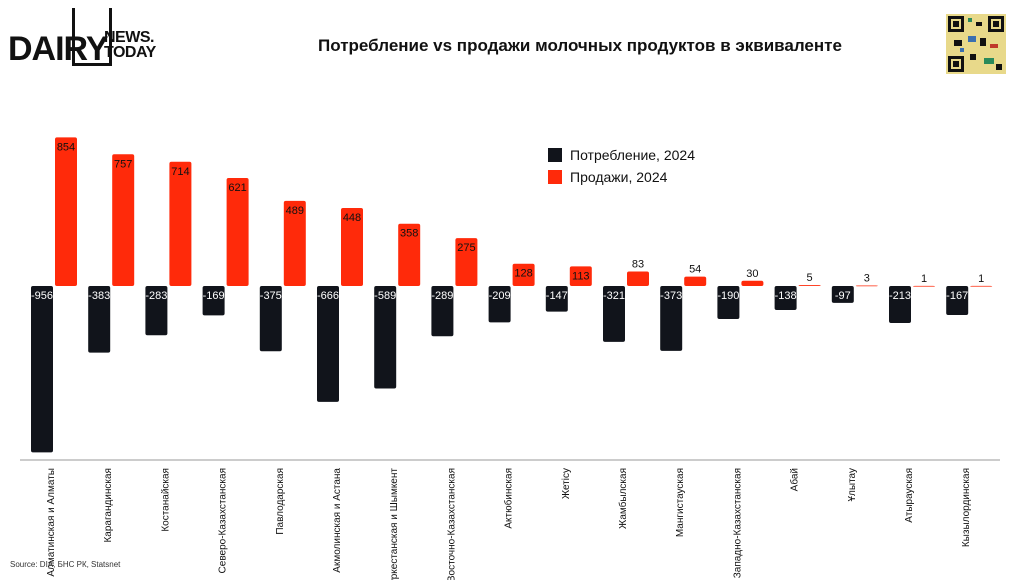 The height and width of the screenshot is (580, 1024). What do you see at coordinates (810, 278) in the screenshot?
I see `data-label-sales: 5` at bounding box center [810, 278].